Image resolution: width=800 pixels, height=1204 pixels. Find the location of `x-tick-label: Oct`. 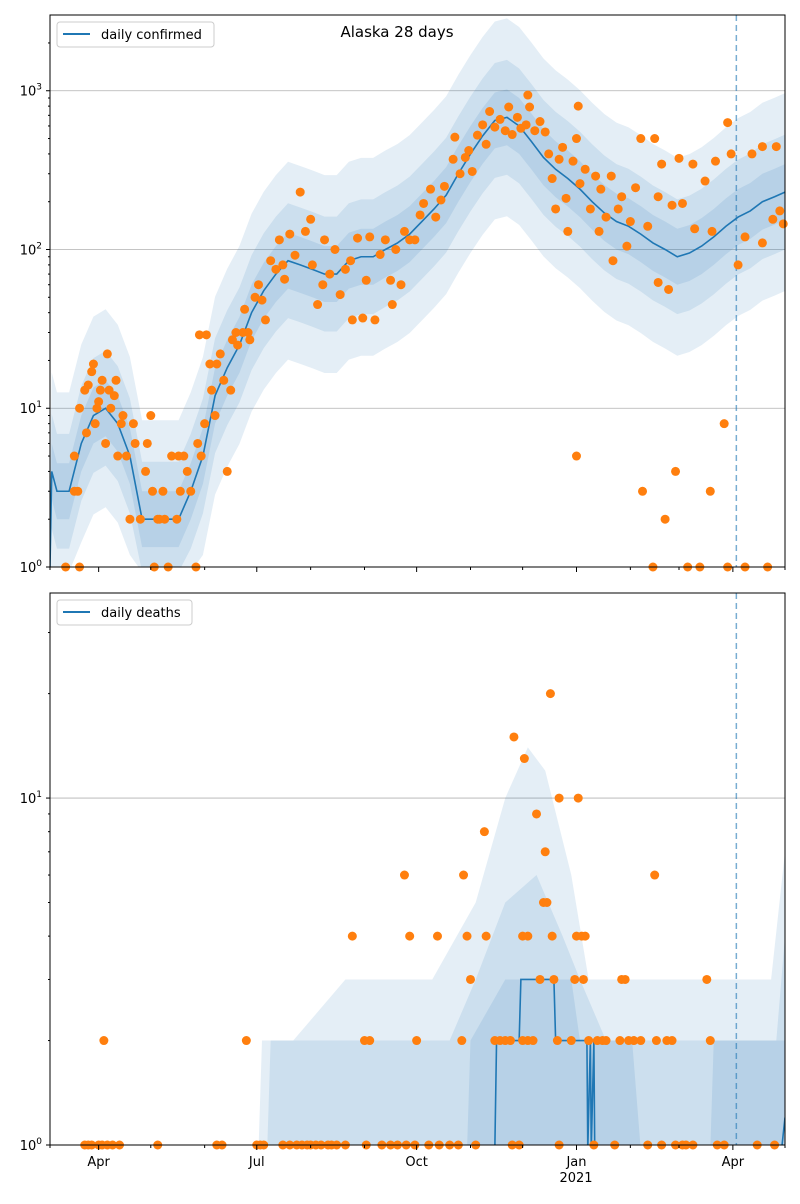

x-tick-label: Oct is located at coordinates (416, 1162).